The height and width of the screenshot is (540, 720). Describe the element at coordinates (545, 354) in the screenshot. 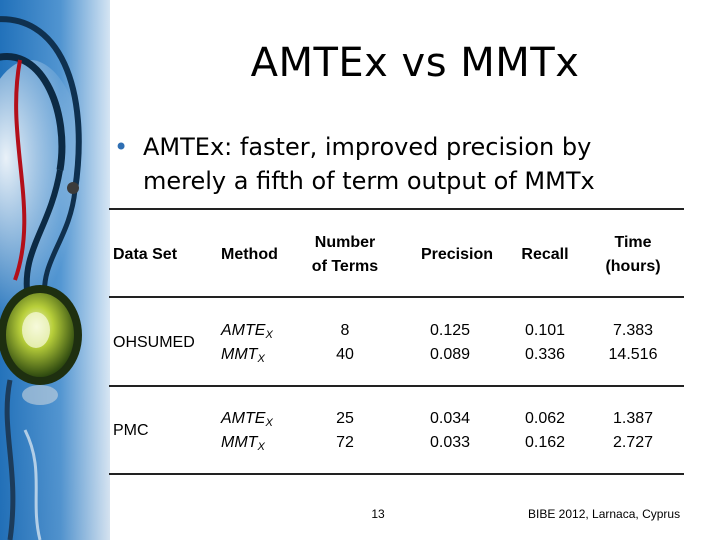

I see `row-recall-2: 0.336` at that location.